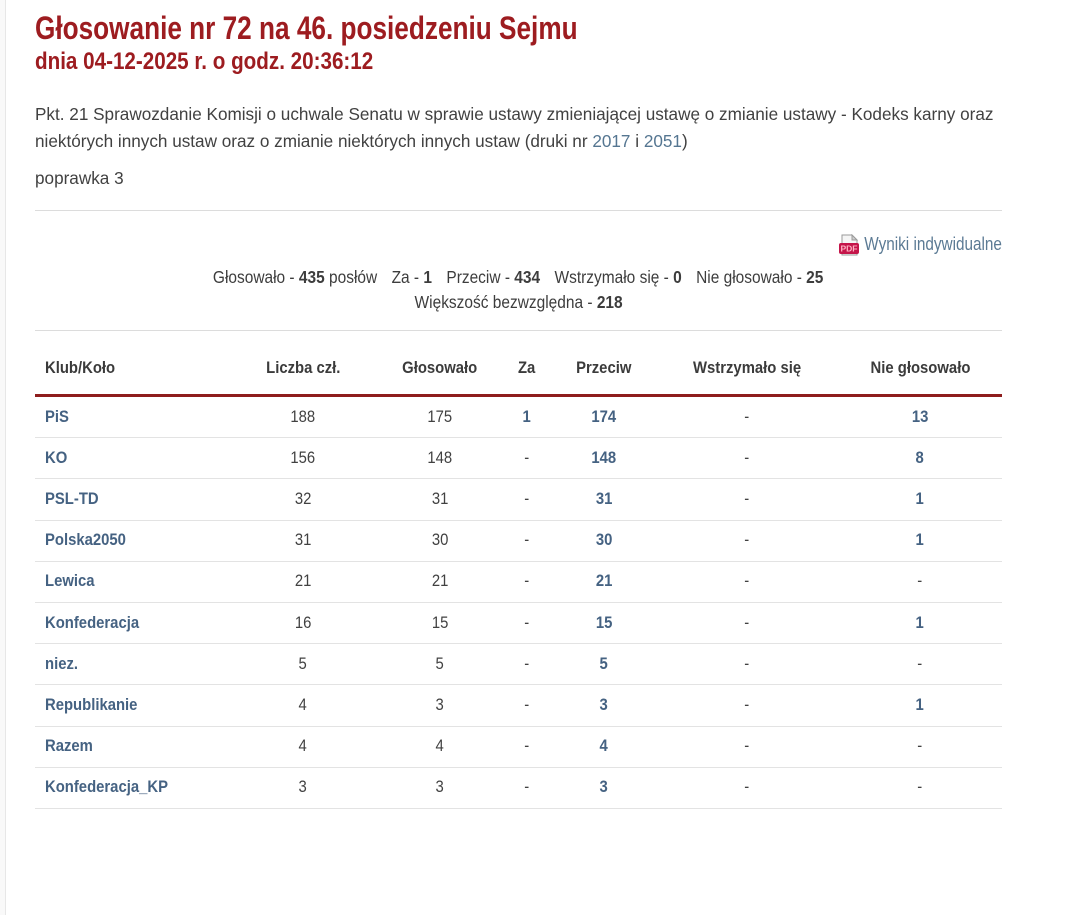  I want to click on svg-text: PDF, so click(849, 249).